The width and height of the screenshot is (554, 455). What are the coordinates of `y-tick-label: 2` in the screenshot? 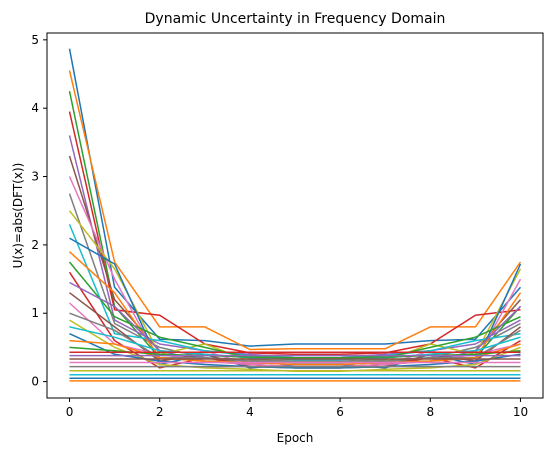 It's located at (35, 245).